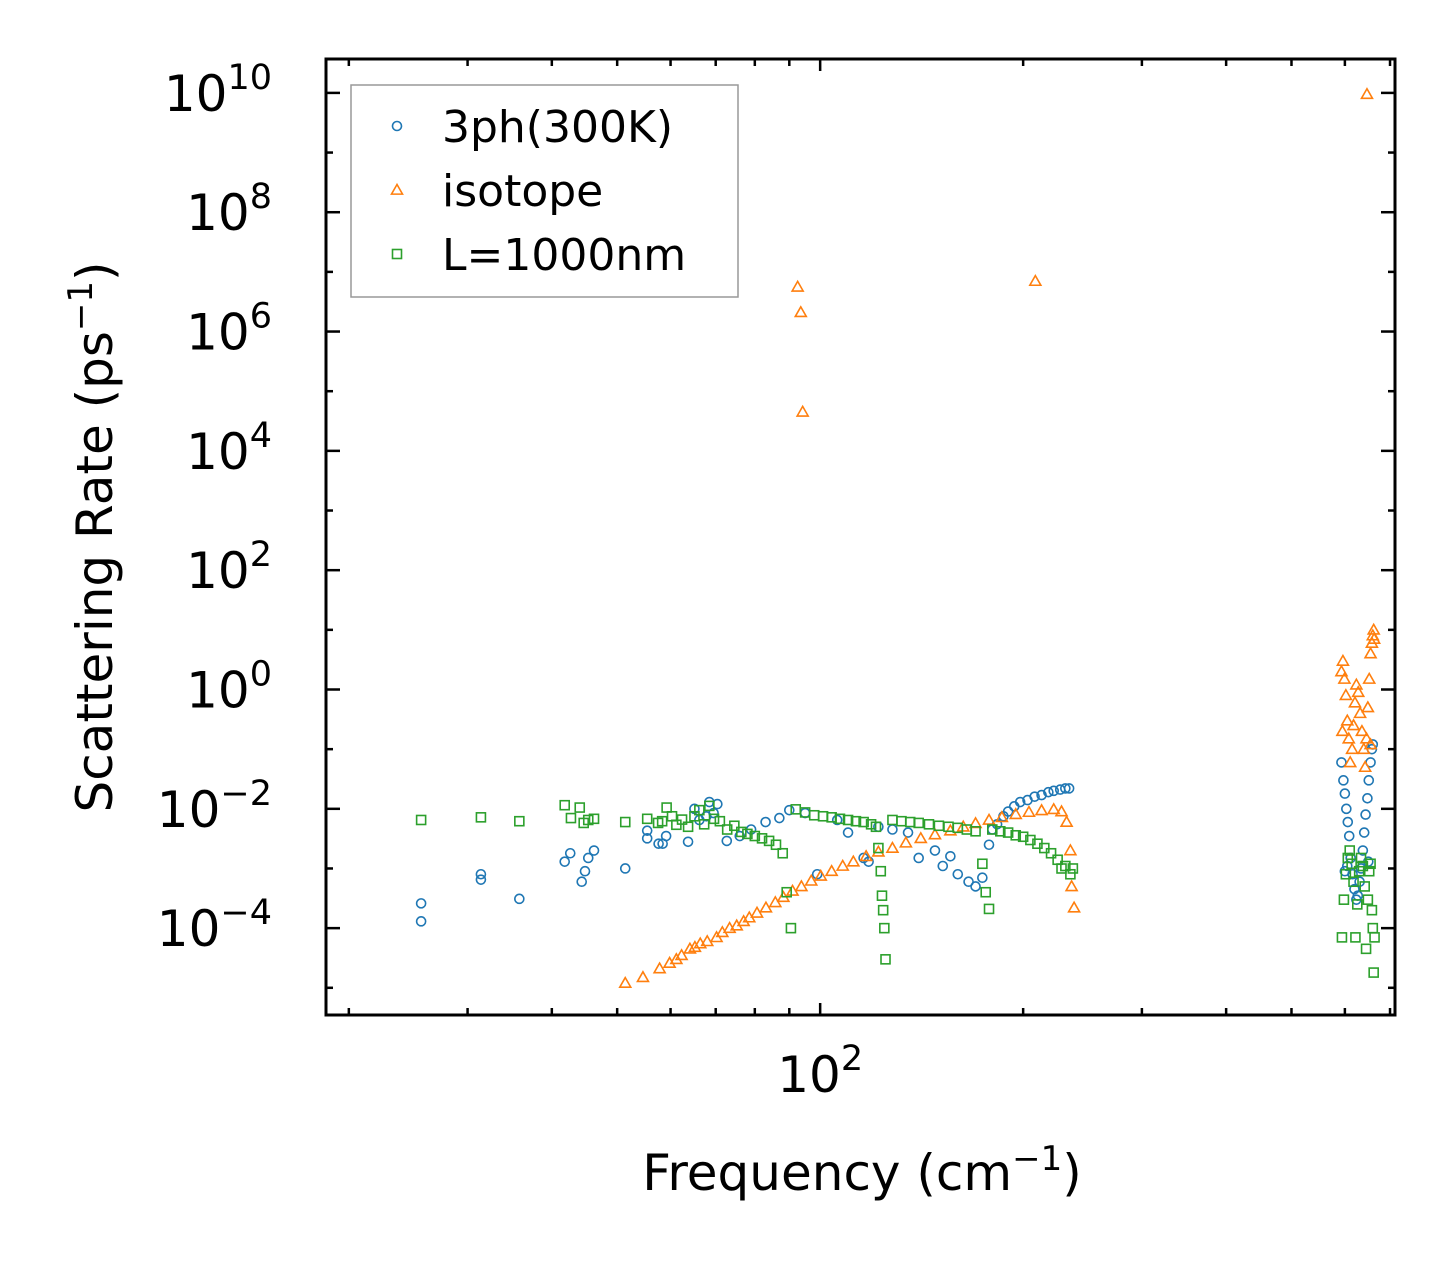  I want to click on y-tick-label: 10¹⁰, so click(218, 90).